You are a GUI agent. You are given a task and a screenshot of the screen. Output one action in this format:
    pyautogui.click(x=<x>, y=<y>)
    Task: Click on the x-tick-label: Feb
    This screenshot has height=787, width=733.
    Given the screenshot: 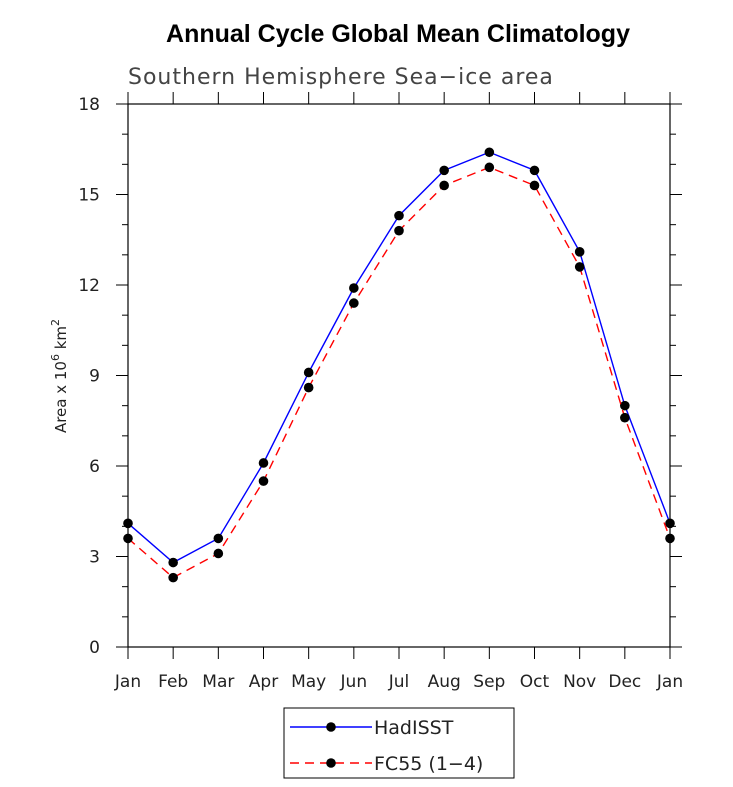 What is the action you would take?
    pyautogui.click(x=173, y=682)
    